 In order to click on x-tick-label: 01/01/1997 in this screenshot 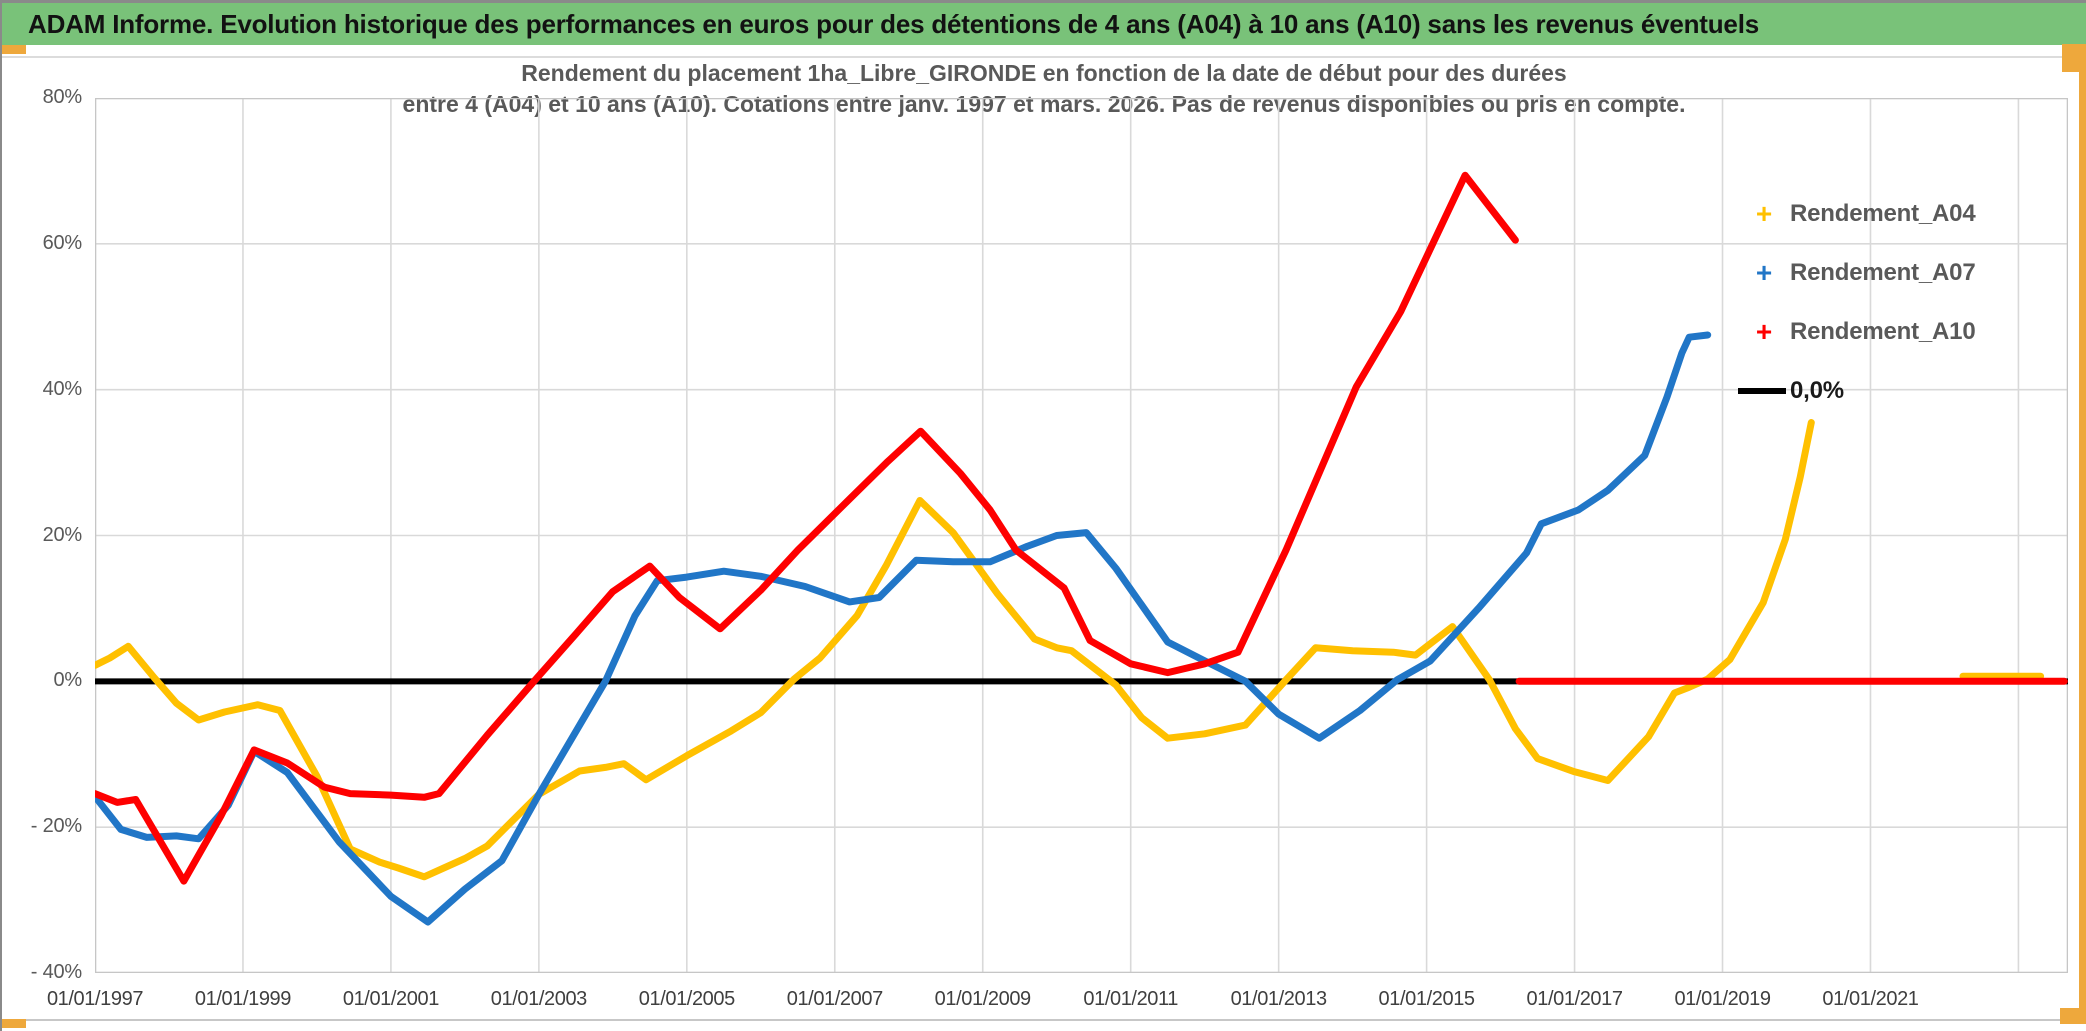, I will do `click(95, 999)`.